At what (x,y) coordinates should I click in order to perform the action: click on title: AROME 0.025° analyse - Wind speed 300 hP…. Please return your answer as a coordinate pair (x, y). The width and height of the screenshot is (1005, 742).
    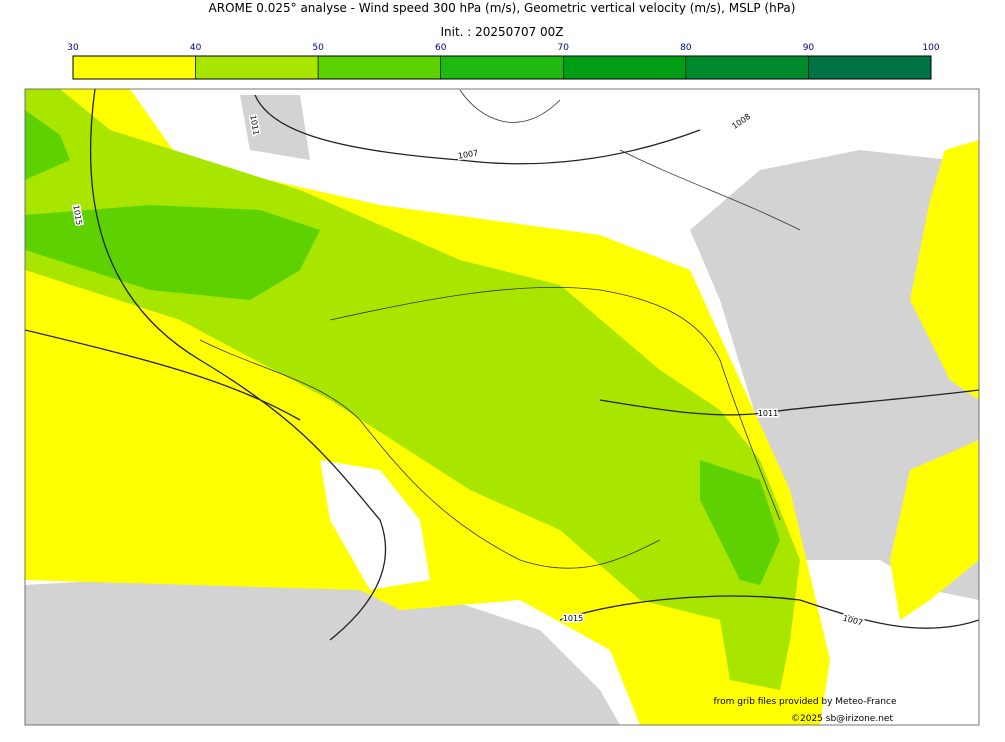
    Looking at the image, I should click on (502, 8).